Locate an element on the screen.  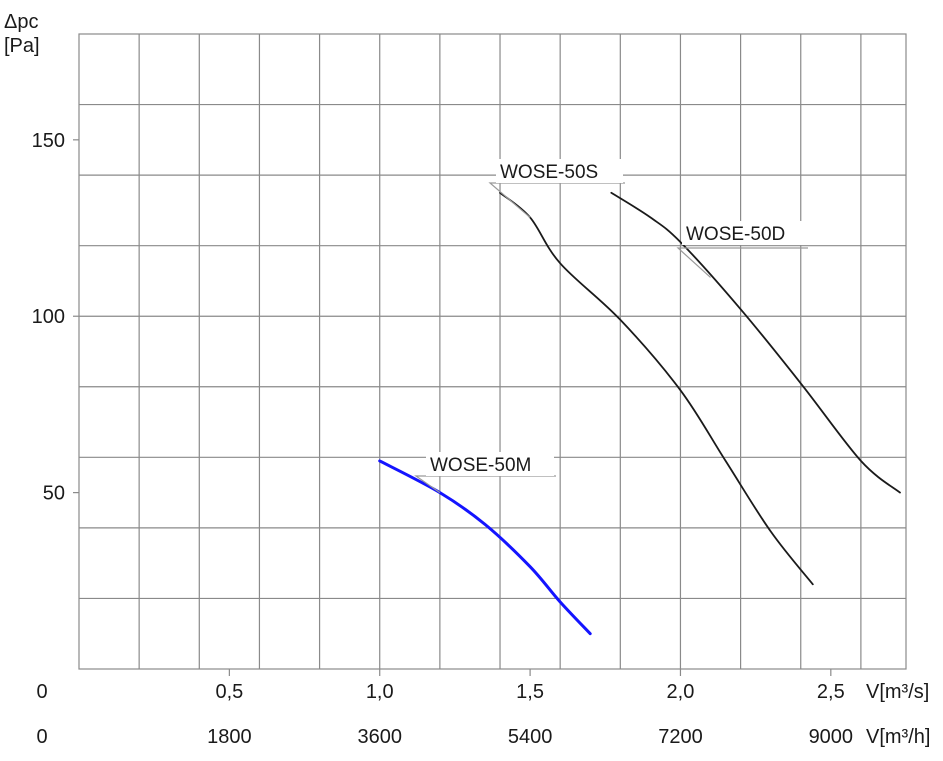
series-label-wose-50d: WOSE-50D is located at coordinates (735, 234).